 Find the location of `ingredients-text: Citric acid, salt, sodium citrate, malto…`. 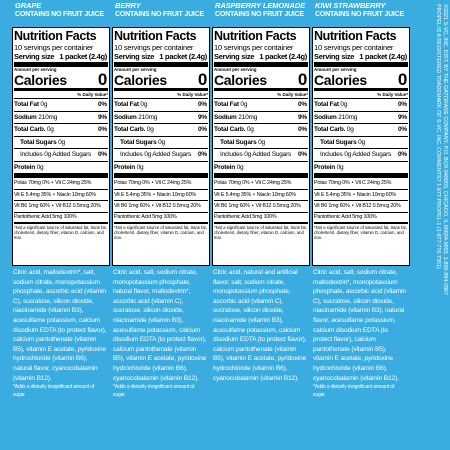

ingredients-text: Citric acid, salt, sodium citrate, malto… is located at coordinates (359, 325).